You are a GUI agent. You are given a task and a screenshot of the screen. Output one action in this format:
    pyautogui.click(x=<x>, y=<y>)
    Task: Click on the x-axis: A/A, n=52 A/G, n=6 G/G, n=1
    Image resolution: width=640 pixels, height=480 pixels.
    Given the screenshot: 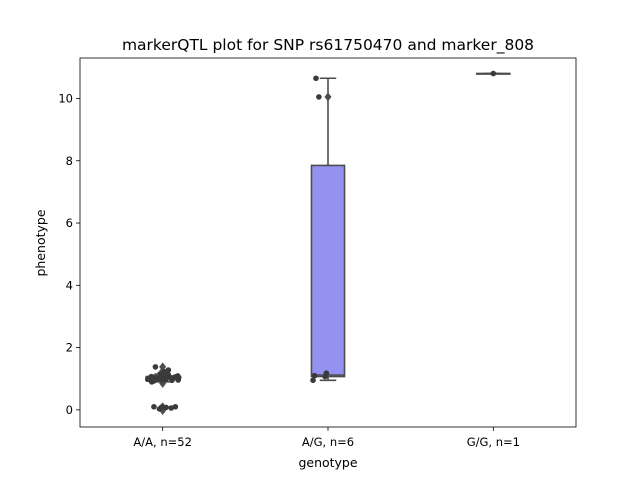 What is the action you would take?
    pyautogui.click(x=326, y=438)
    